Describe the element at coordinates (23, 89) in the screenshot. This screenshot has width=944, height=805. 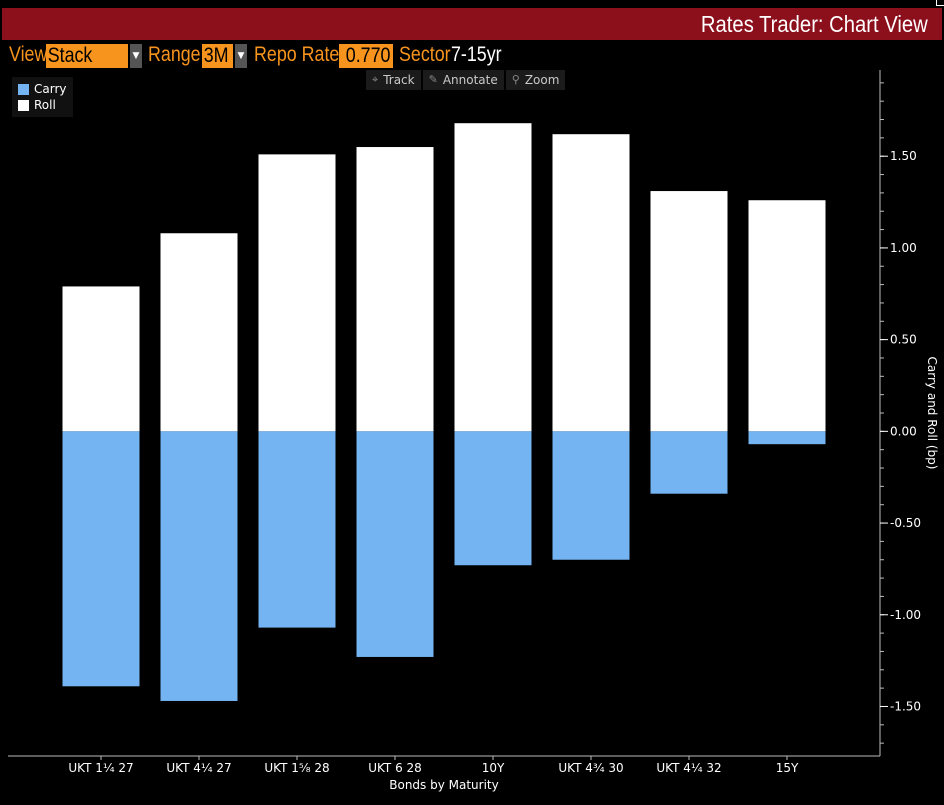
I see `carry-swatch` at that location.